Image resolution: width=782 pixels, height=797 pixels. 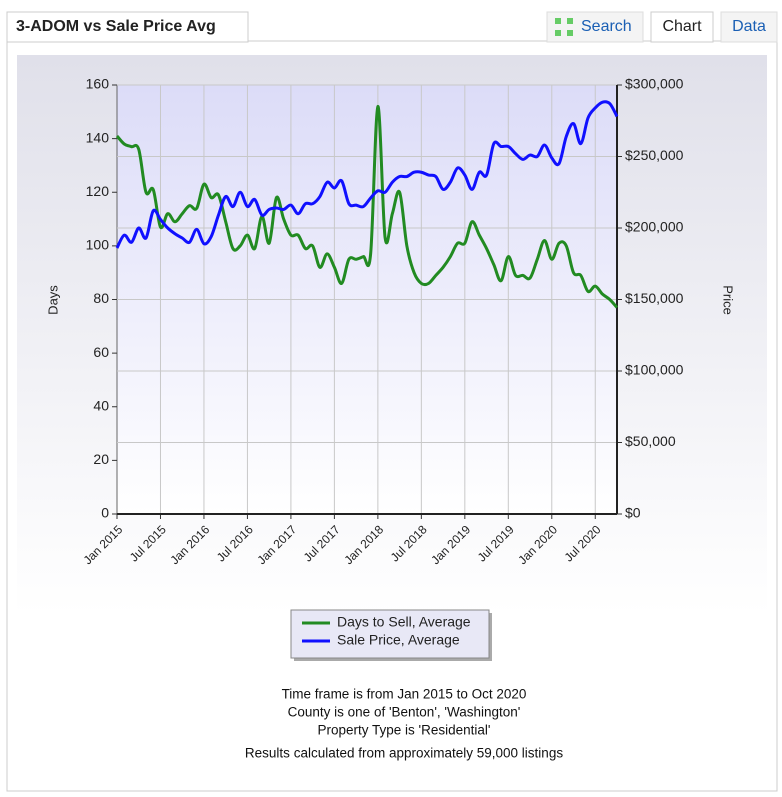 What do you see at coordinates (654, 298) in the screenshot?
I see `y2-tick-label: $150,000` at bounding box center [654, 298].